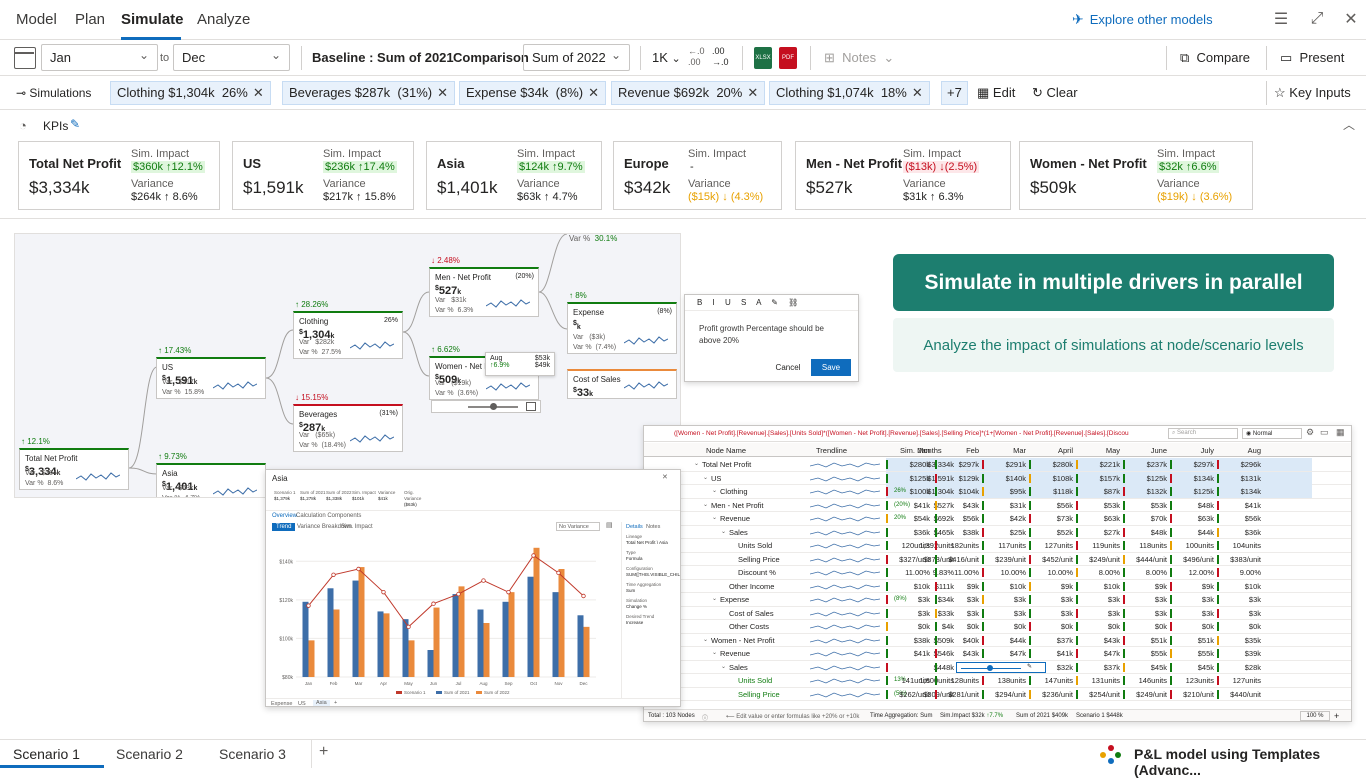 This screenshot has width=1366, height=778. I want to click on cell-value: $47k, so click(1017, 653).